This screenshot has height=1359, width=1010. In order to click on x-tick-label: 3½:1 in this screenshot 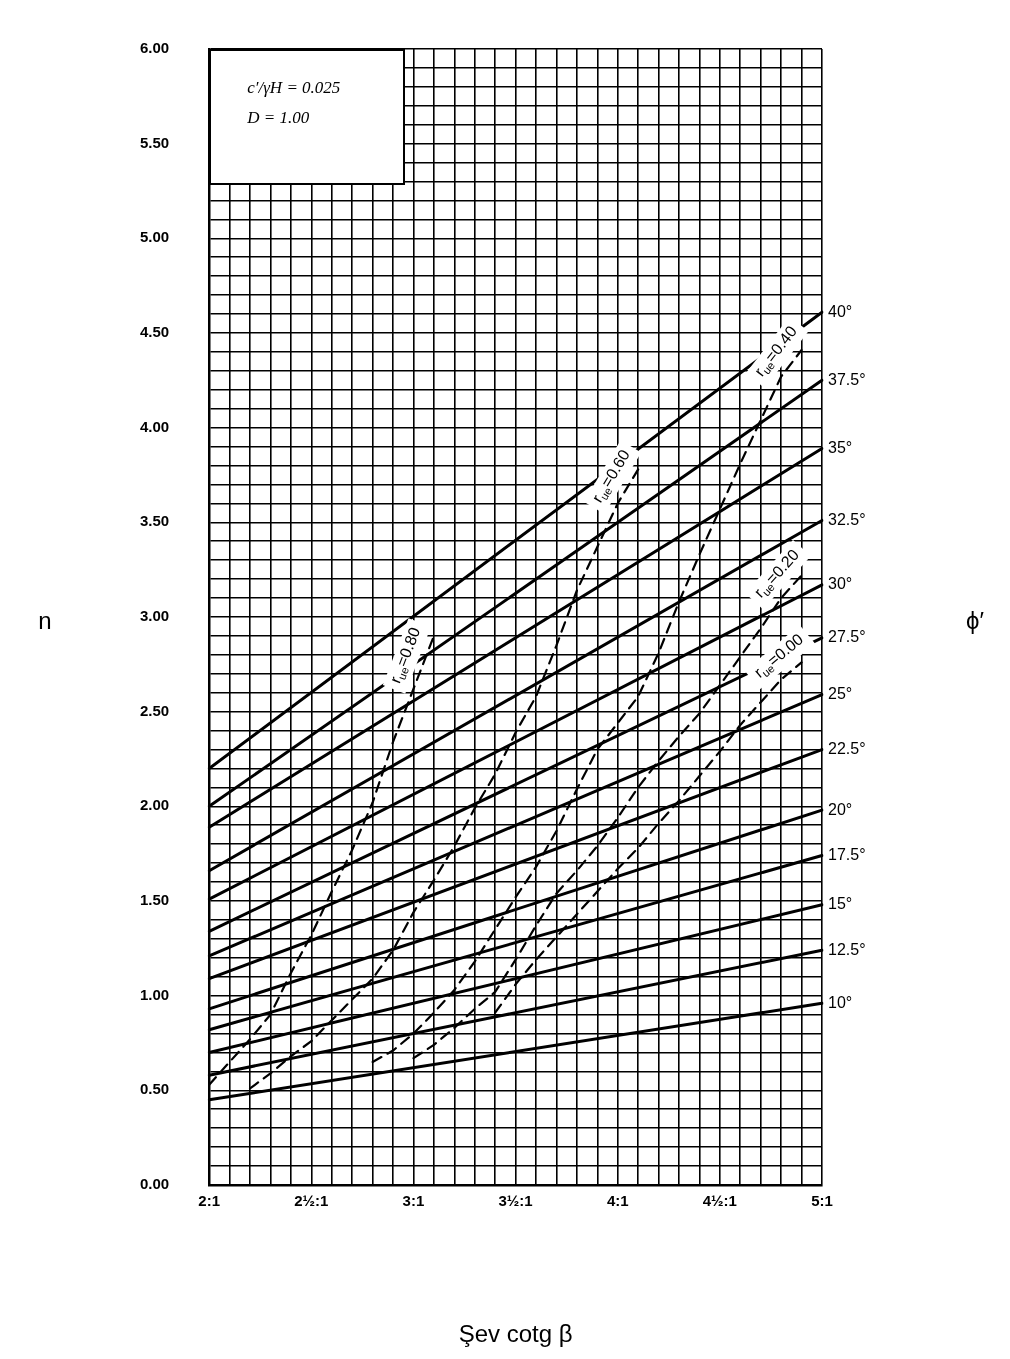, I will do `click(515, 1201)`.